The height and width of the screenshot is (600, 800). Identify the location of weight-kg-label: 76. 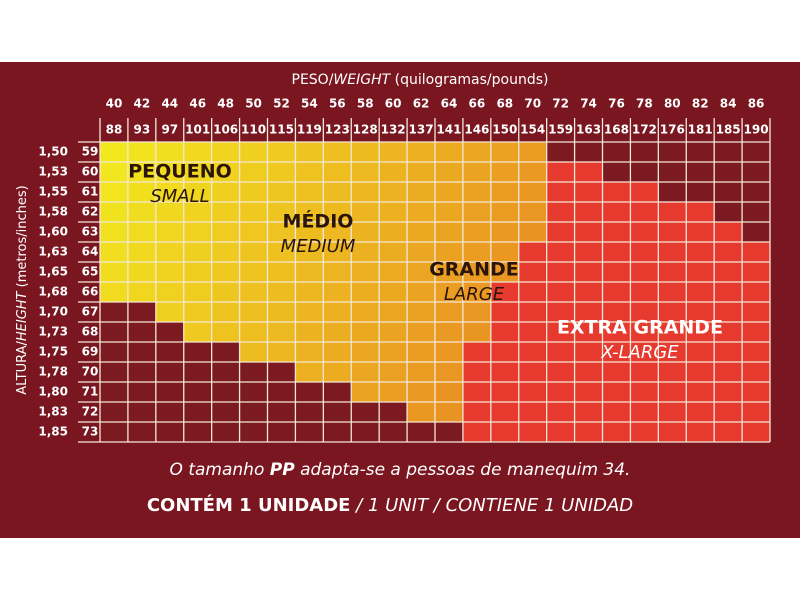
(616, 104).